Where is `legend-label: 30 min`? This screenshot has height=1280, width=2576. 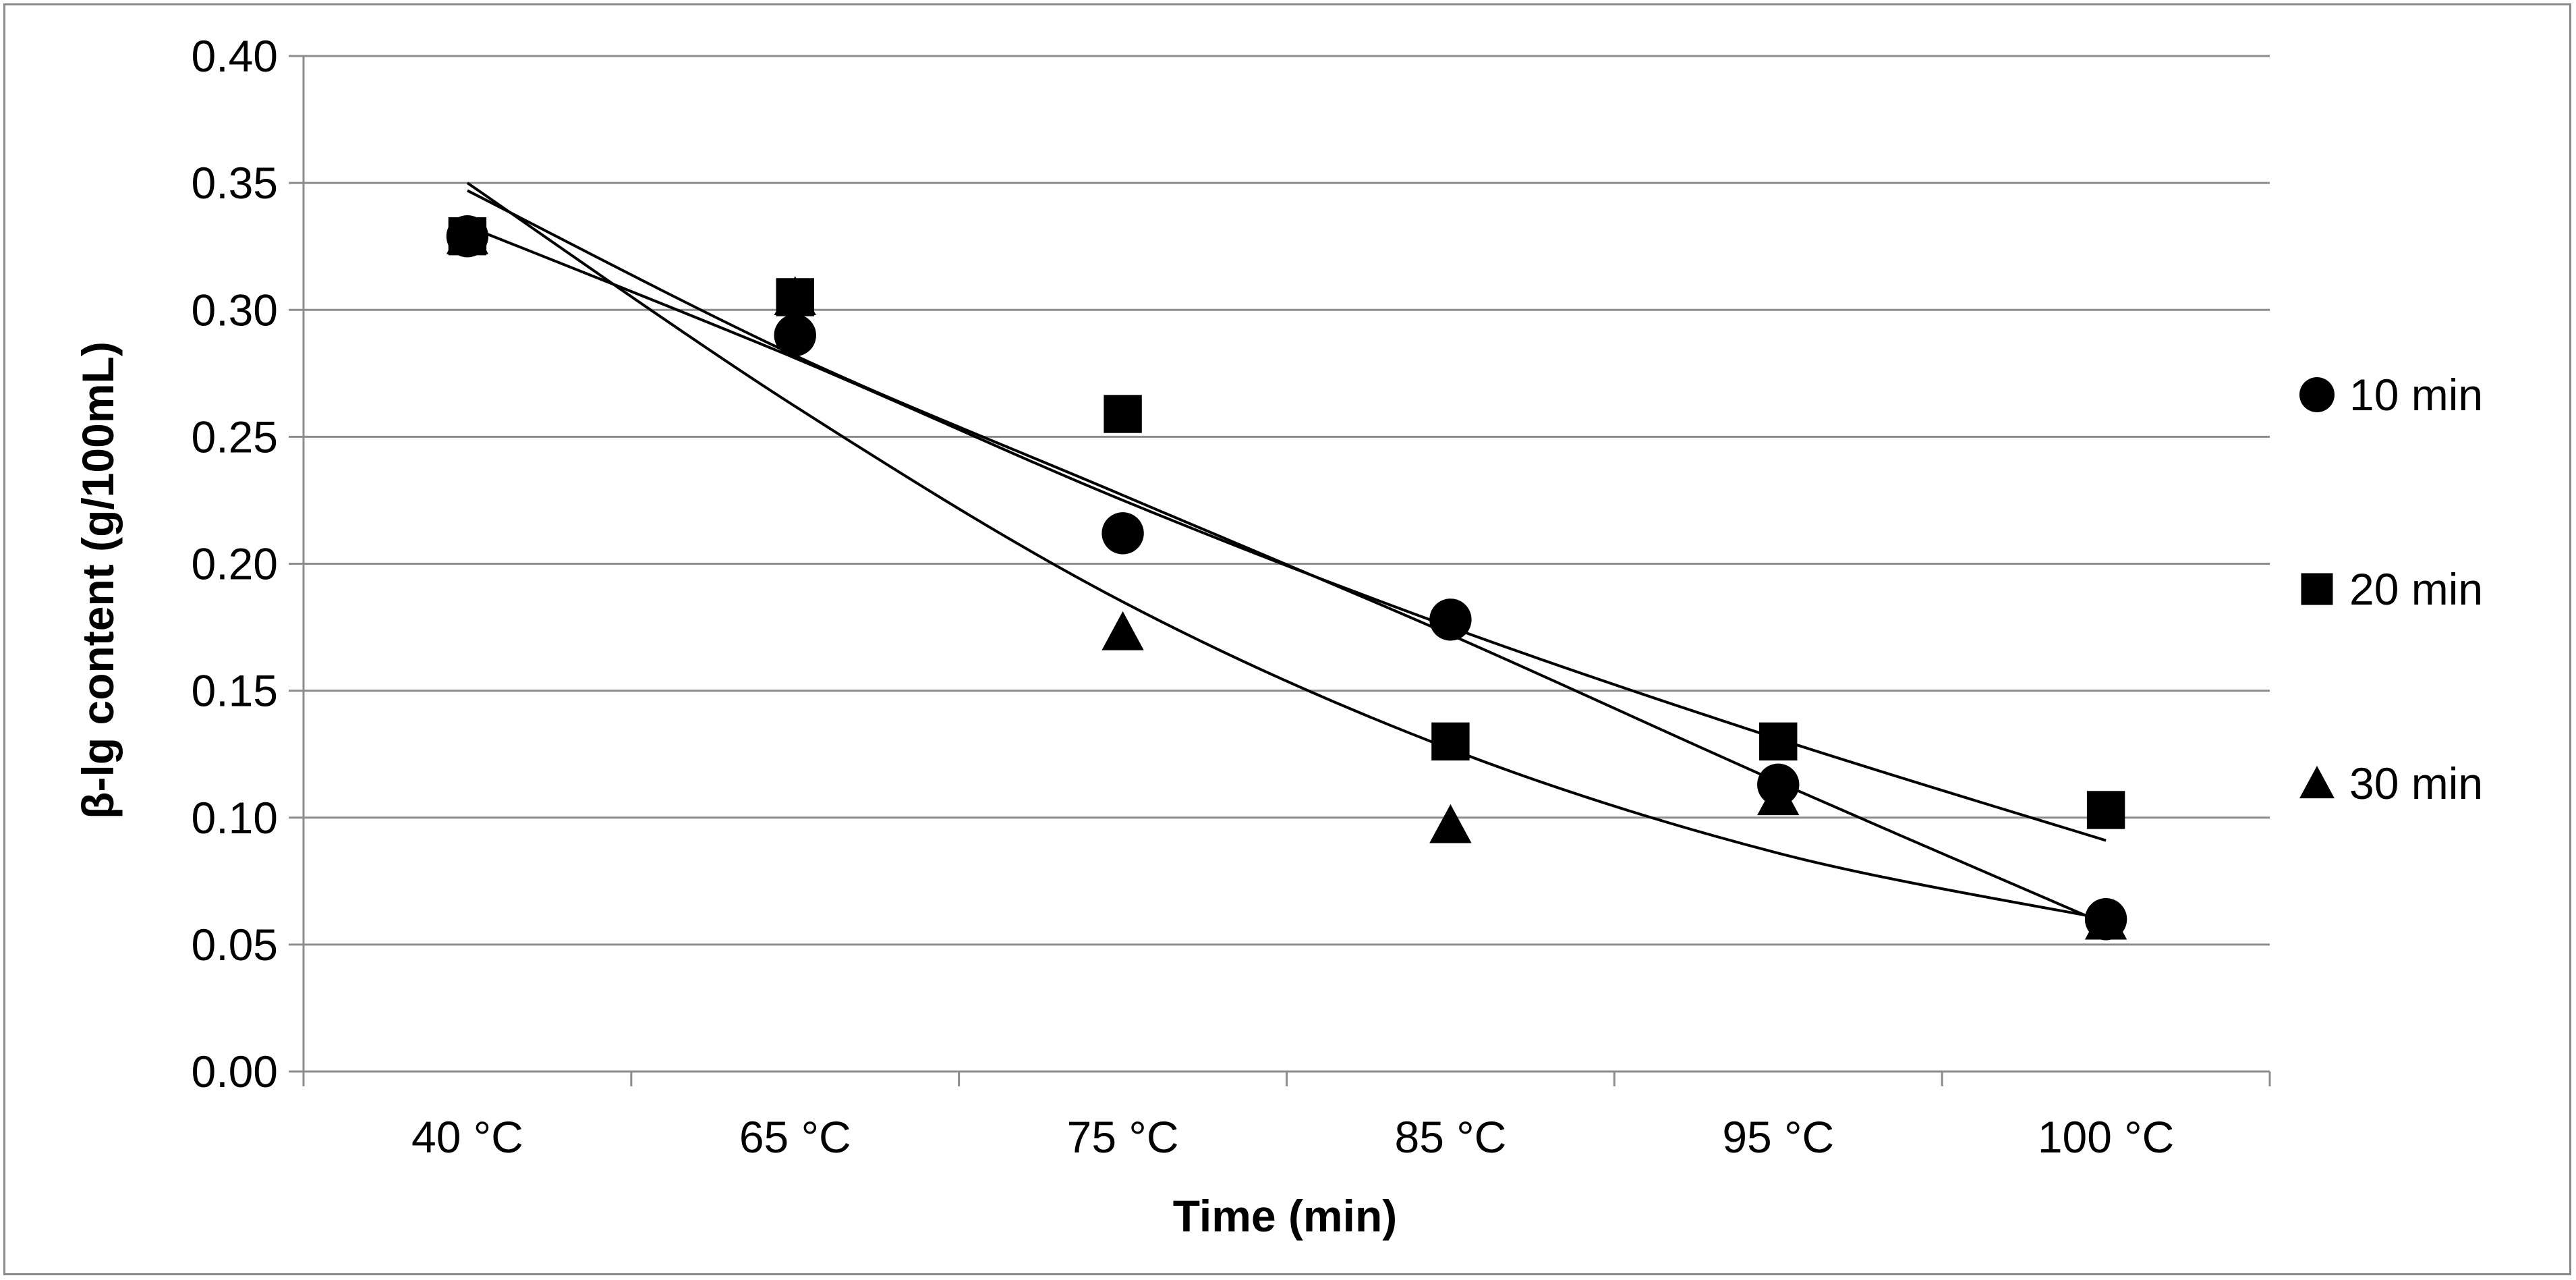 legend-label: 30 min is located at coordinates (2416, 783).